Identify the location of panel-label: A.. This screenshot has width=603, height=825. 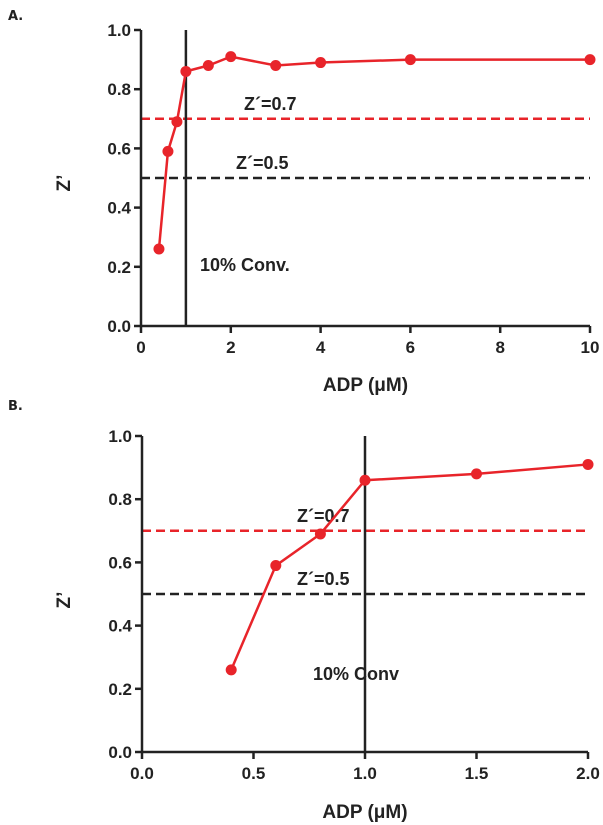
(15, 16).